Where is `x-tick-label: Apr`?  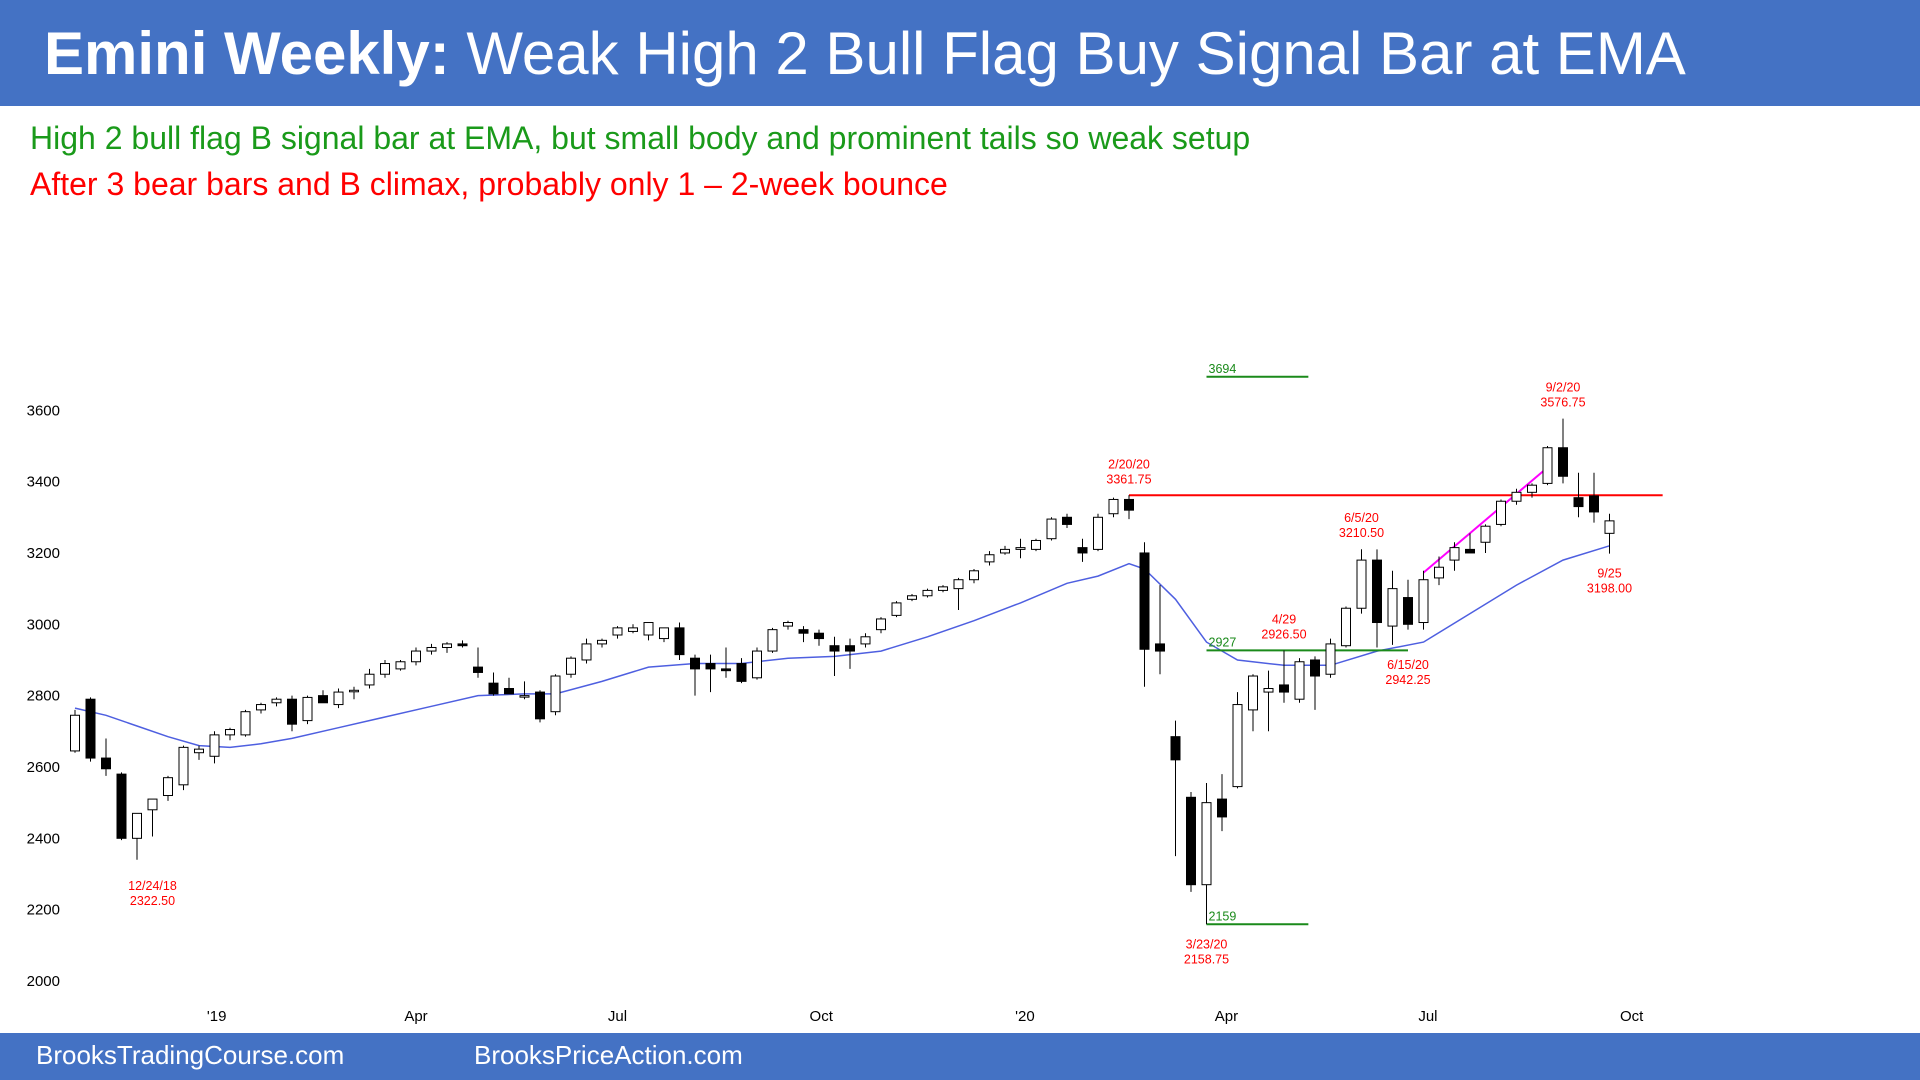
x-tick-label: Apr is located at coordinates (415, 1016).